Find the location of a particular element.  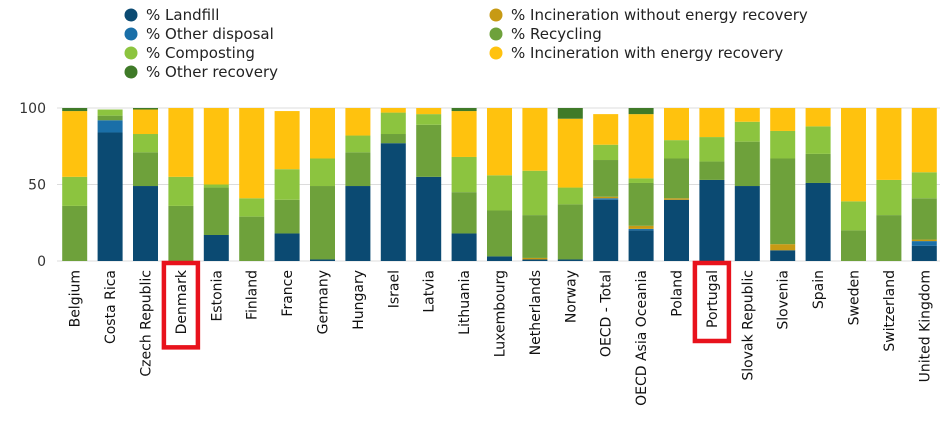

legend-entry: % Composting is located at coordinates (189, 53).